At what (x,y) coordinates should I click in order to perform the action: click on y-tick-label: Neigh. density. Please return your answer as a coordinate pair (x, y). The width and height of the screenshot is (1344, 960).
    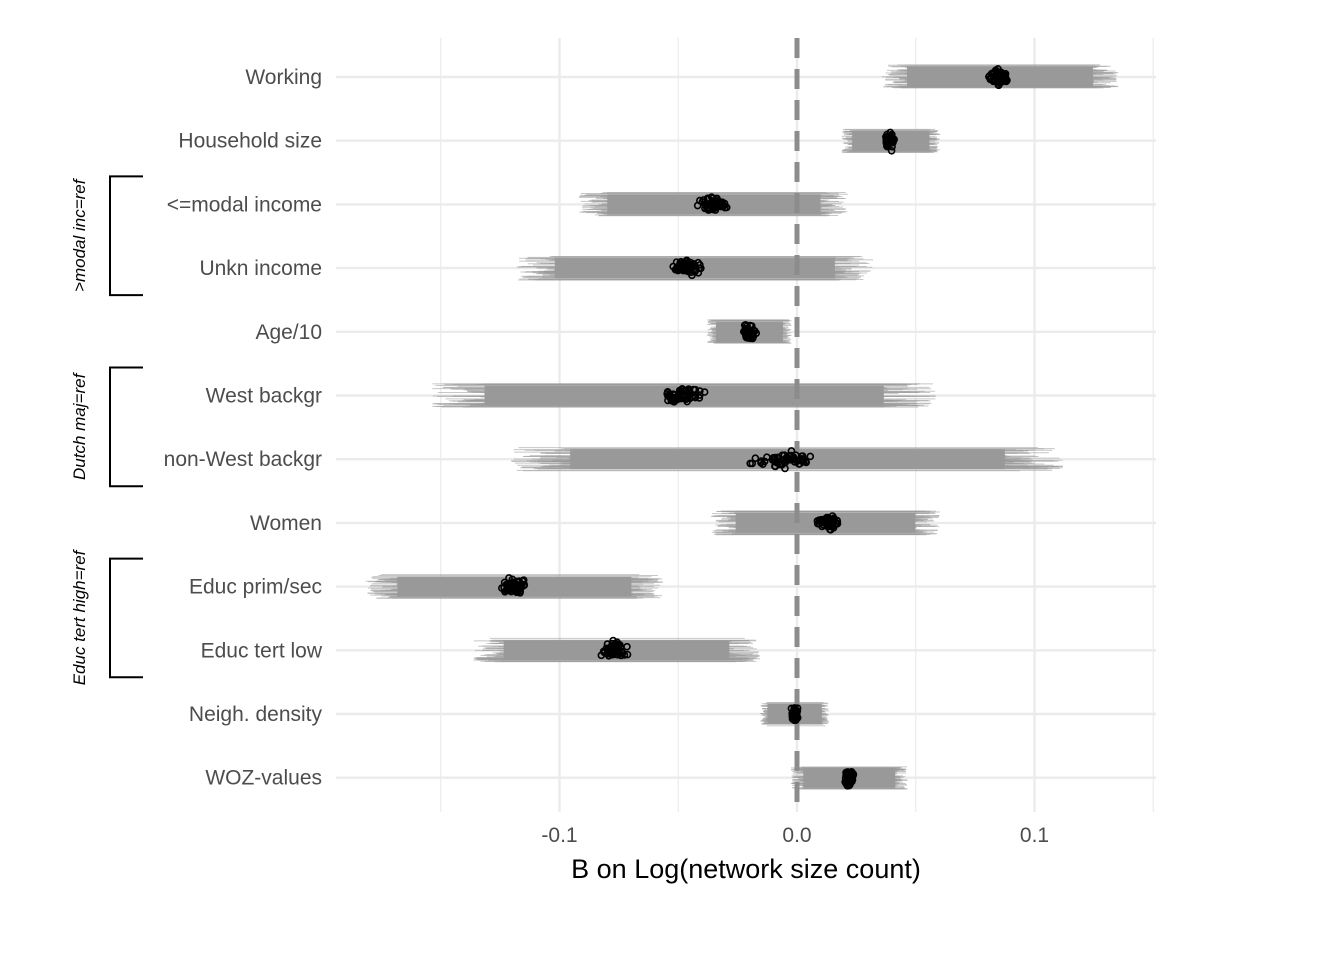
    Looking at the image, I should click on (256, 714).